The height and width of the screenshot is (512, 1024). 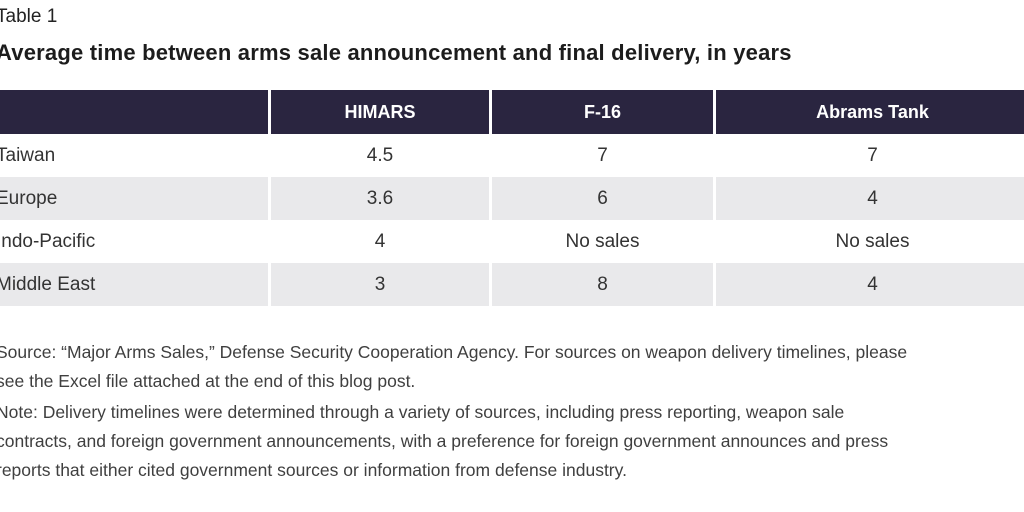 I want to click on header-cell-f16: F-16, so click(x=602, y=112).